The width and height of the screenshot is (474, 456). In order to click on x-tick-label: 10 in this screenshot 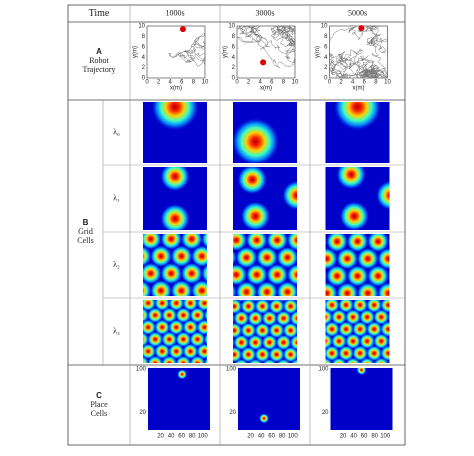, I will do `click(295, 83)`.